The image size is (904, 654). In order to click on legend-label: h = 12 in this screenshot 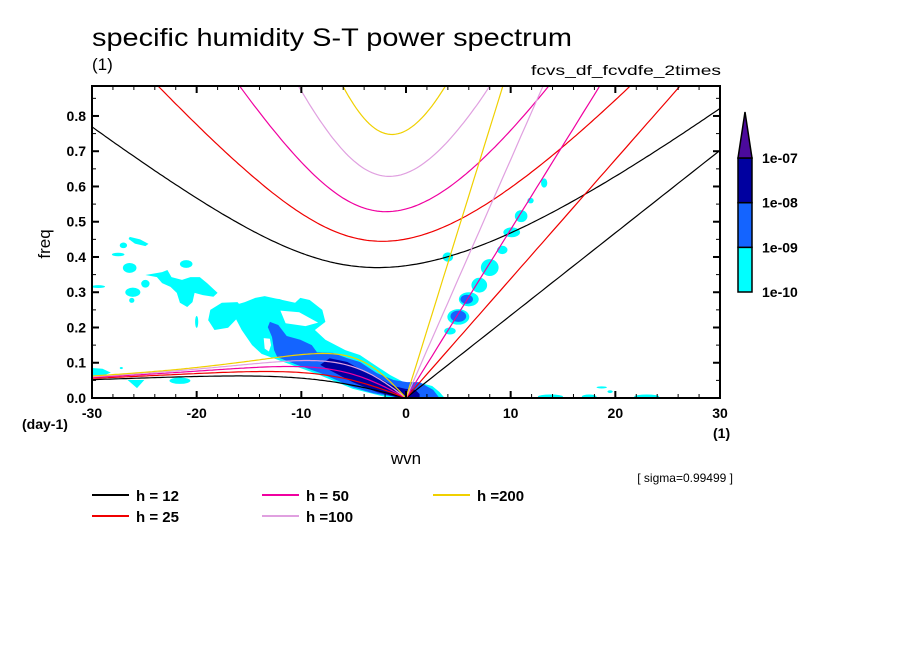, I will do `click(157, 496)`.